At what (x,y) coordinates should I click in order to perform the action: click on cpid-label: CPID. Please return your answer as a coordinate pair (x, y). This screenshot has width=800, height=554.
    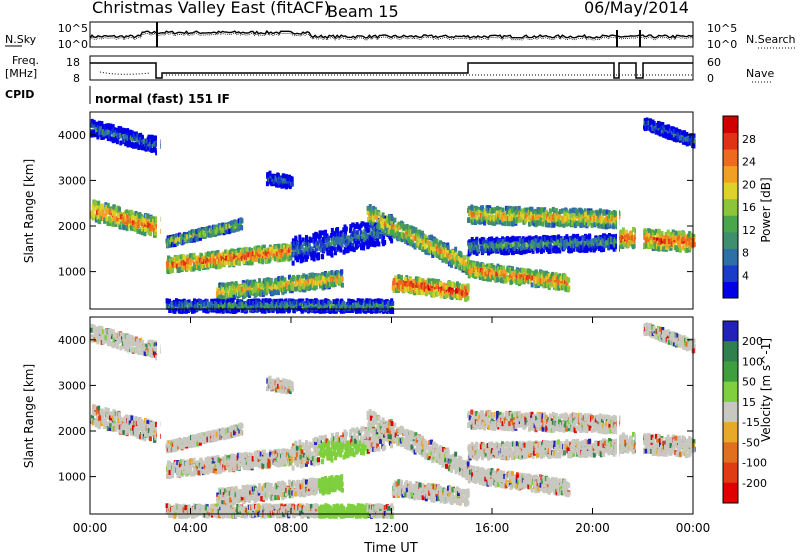
    Looking at the image, I should click on (19, 94).